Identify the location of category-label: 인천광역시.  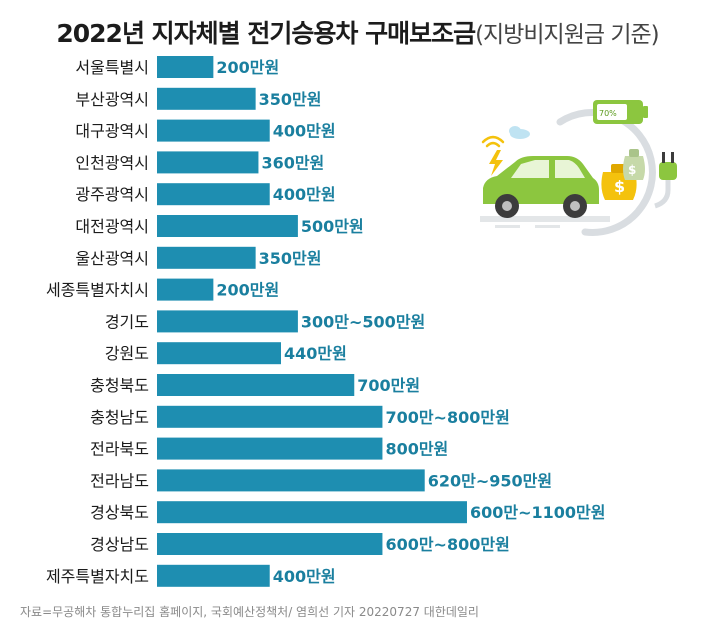
(112, 162).